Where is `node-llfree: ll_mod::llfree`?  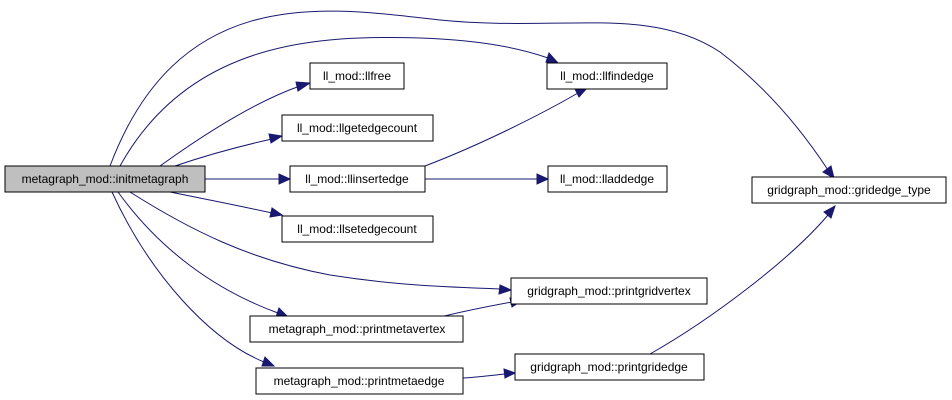 node-llfree: ll_mod::llfree is located at coordinates (357, 76).